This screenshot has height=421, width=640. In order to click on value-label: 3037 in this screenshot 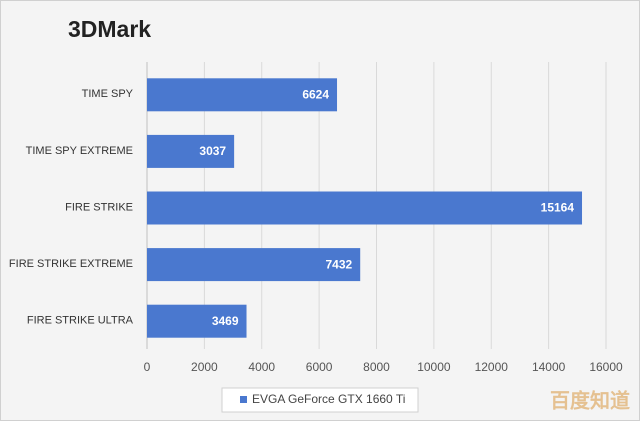, I will do `click(212, 151)`.